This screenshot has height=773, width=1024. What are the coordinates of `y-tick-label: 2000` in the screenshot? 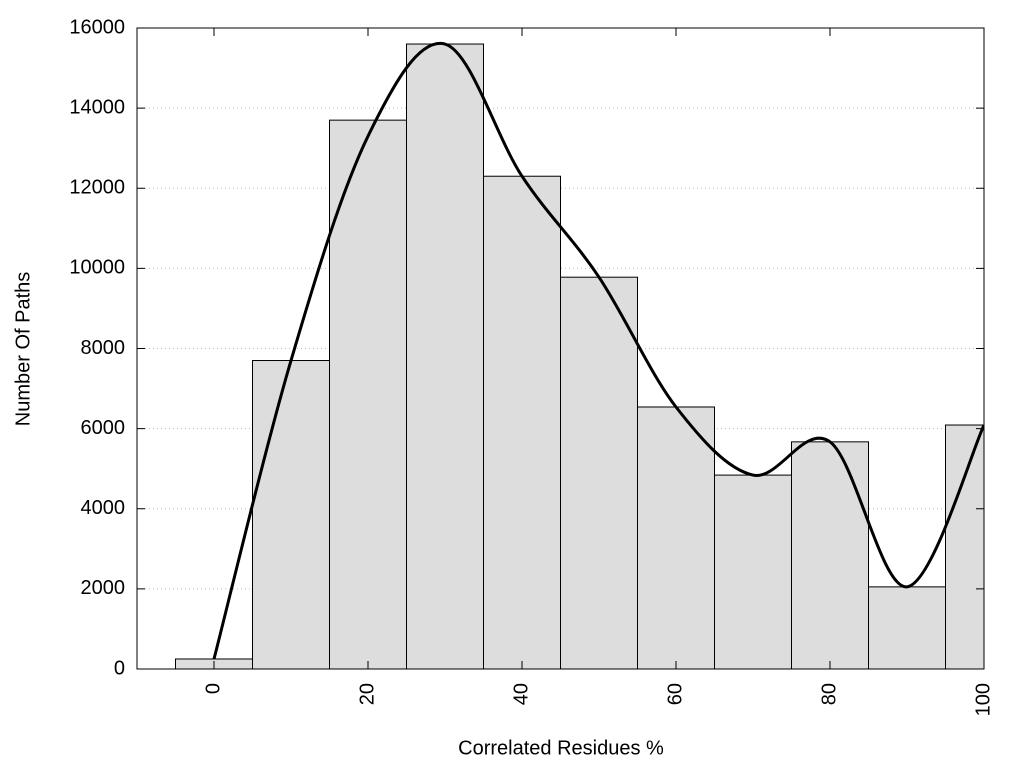 It's located at (103, 588).